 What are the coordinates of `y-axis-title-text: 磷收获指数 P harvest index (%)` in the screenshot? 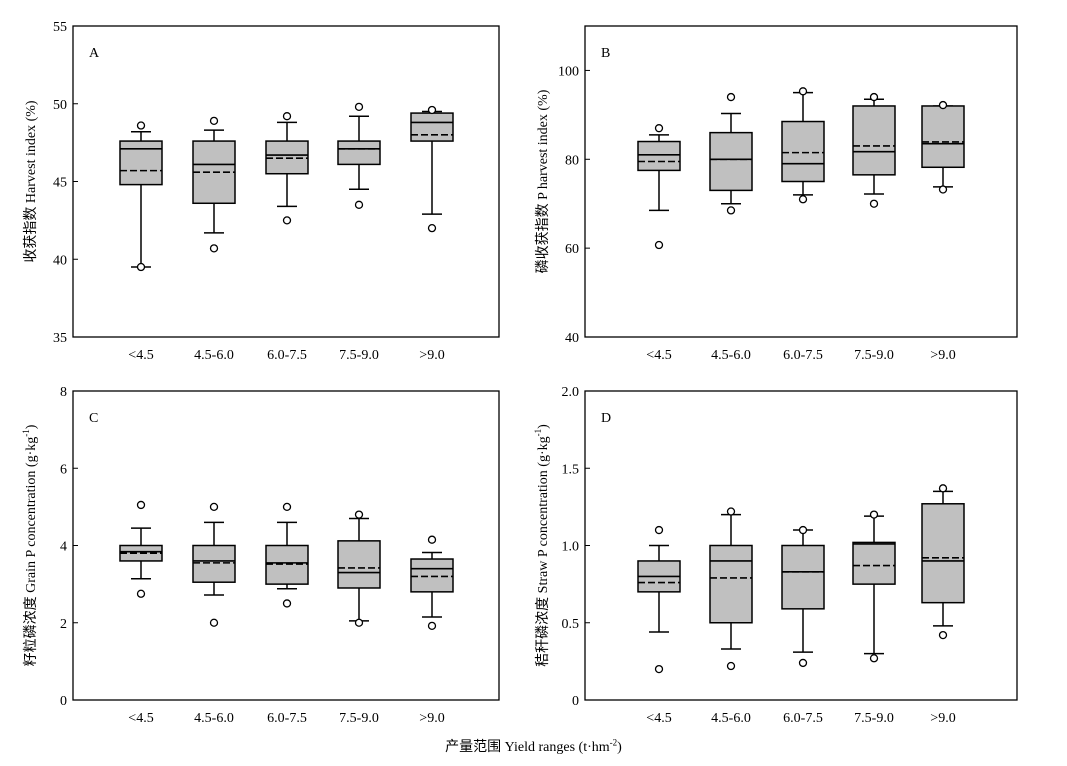 It's located at (543, 181).